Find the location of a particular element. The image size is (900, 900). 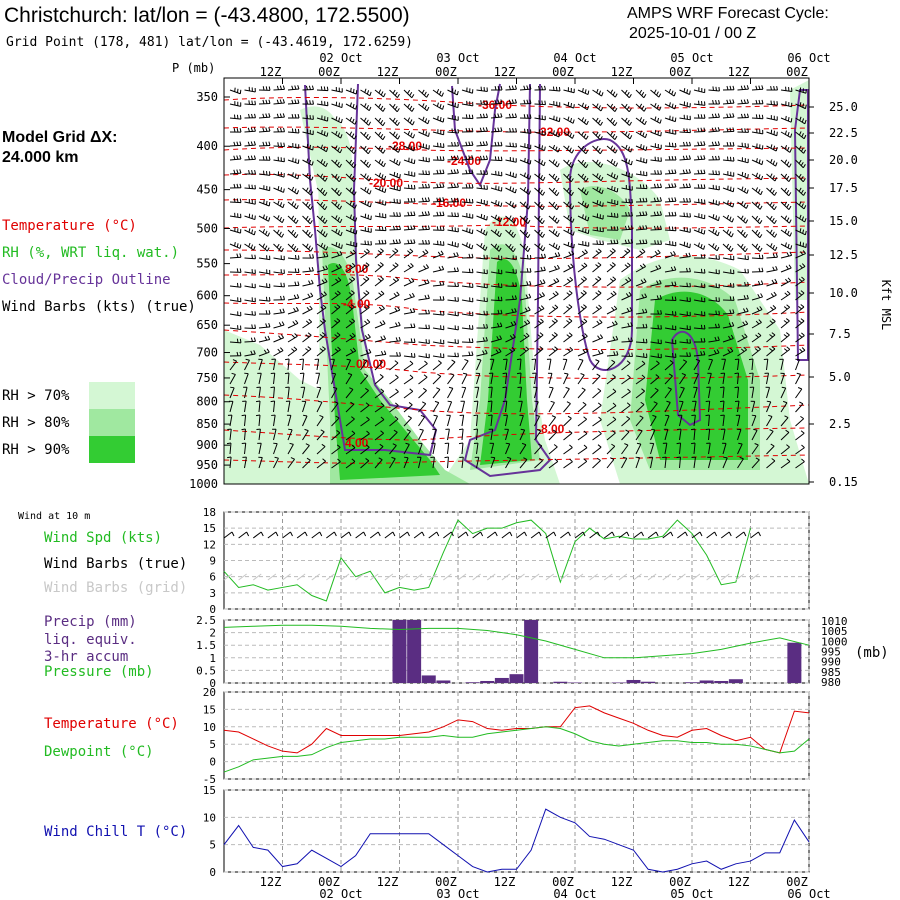

precip-bar is located at coordinates (692, 682).